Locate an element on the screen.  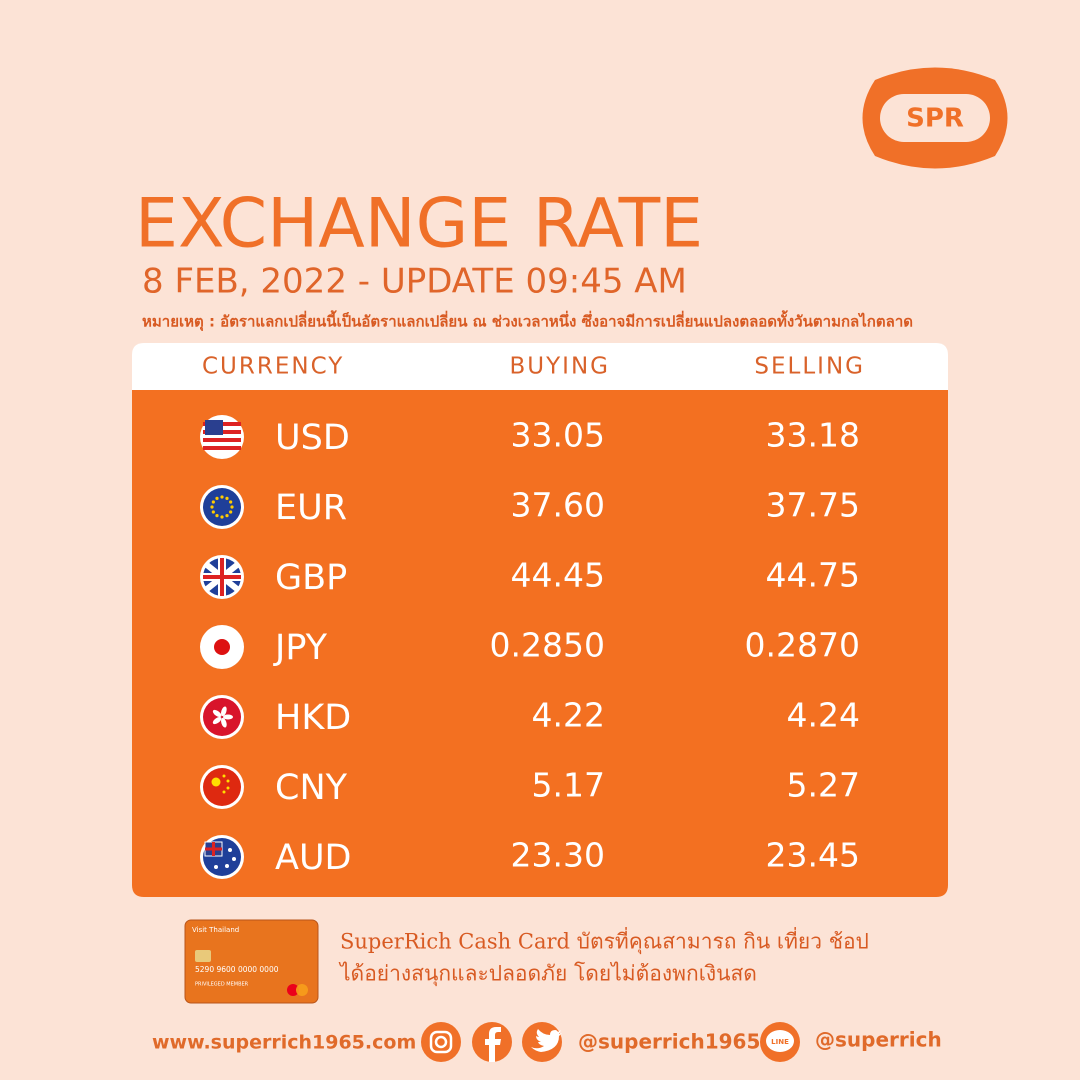
selling-rate: 37.75 is located at coordinates (813, 505).